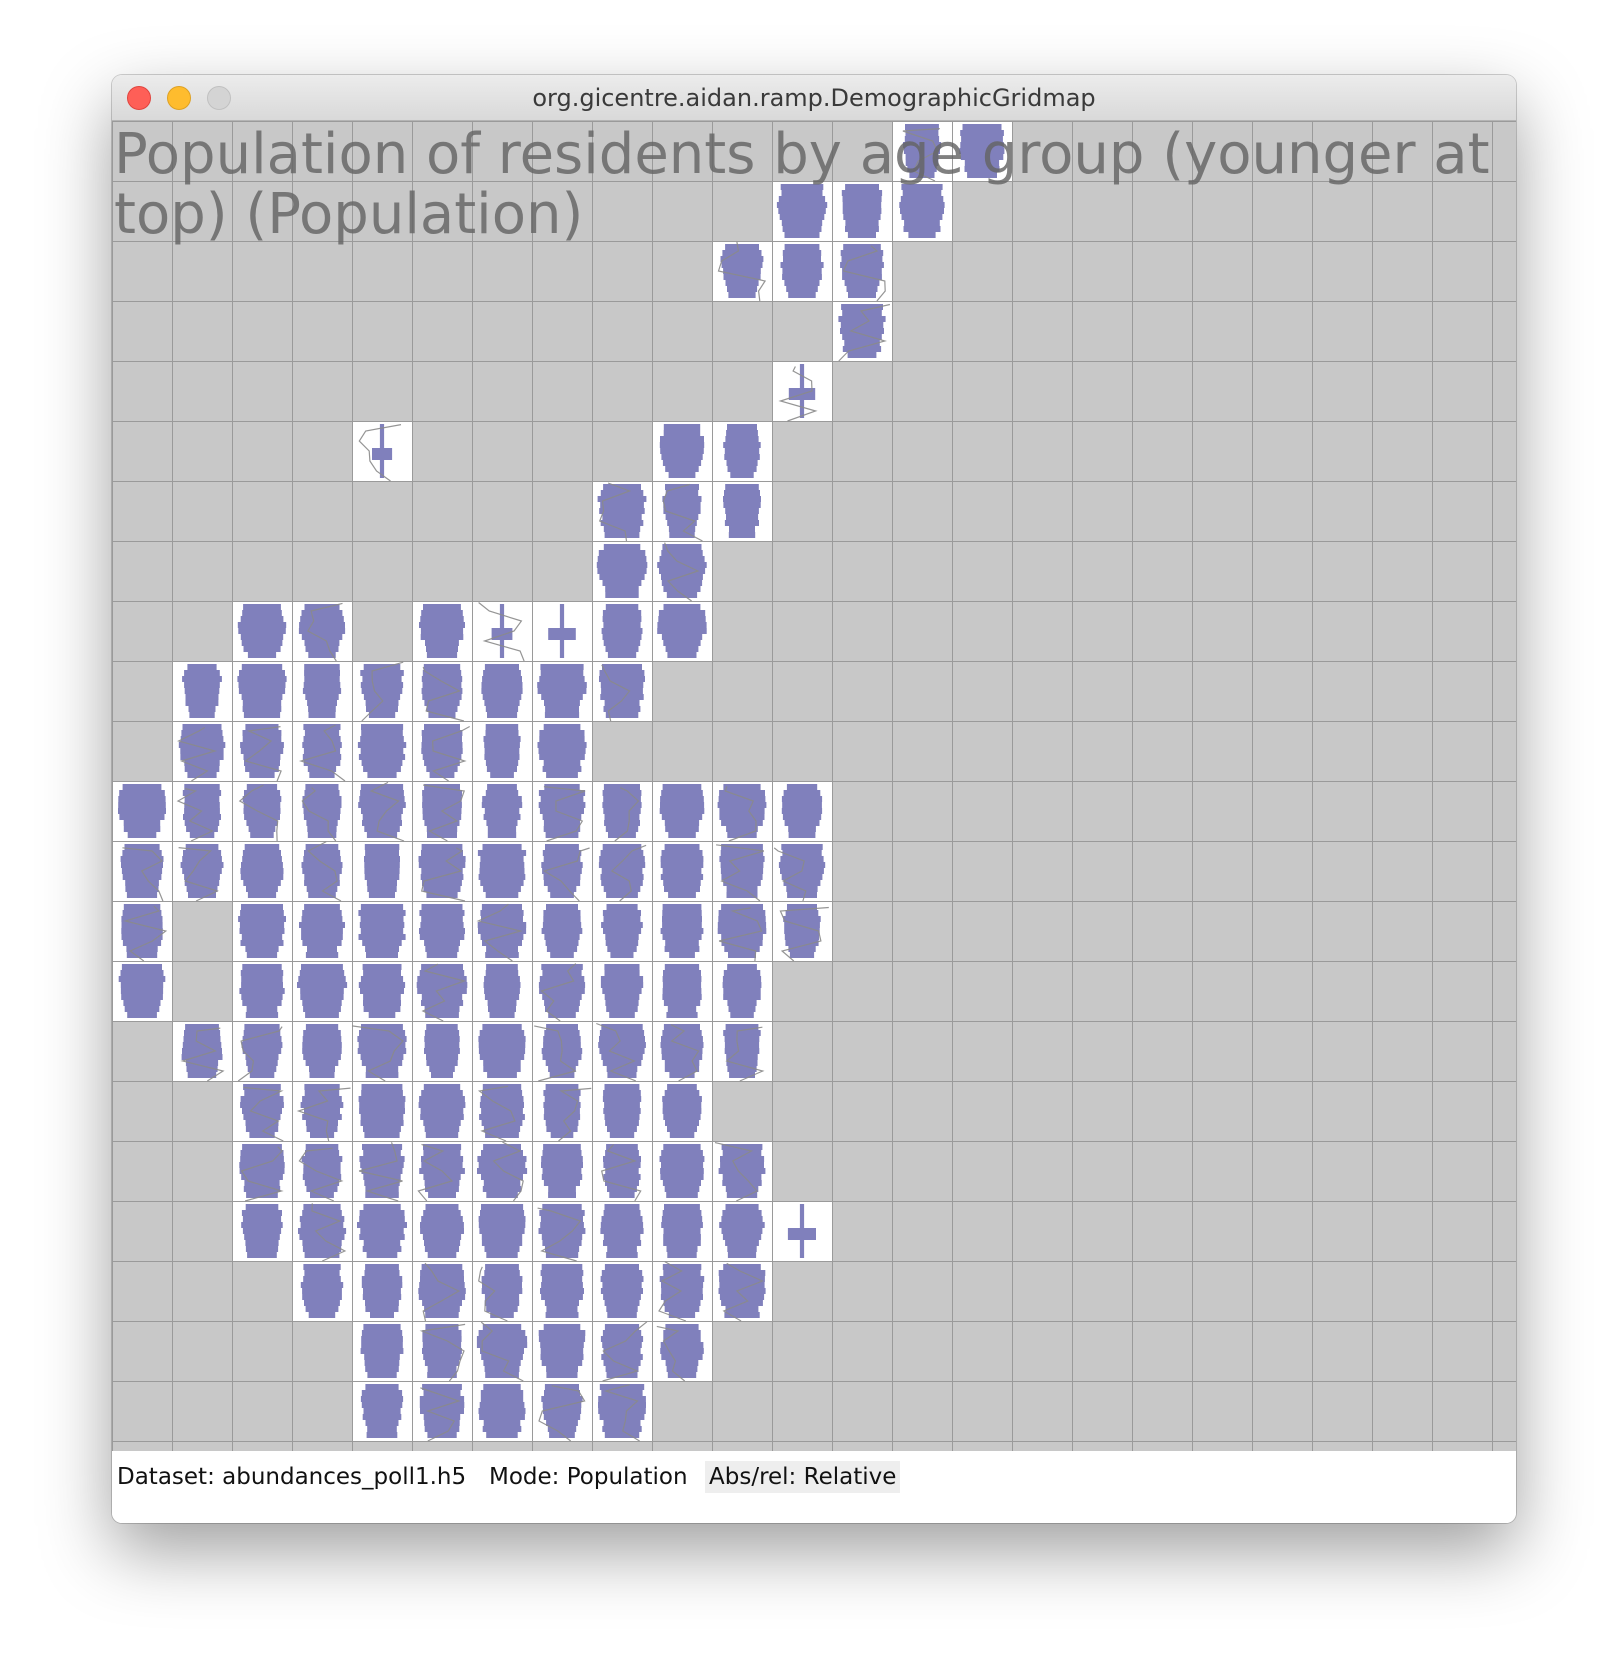 Image resolution: width=1624 pixels, height=1668 pixels. Describe the element at coordinates (803, 1477) in the screenshot. I see `abs-rel-toggle: Abs/rel: Relative` at that location.